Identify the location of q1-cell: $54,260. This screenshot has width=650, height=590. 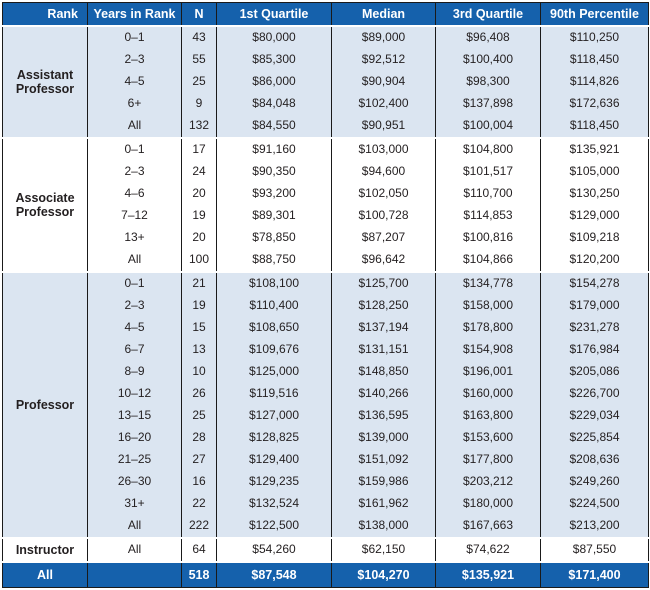
(274, 549).